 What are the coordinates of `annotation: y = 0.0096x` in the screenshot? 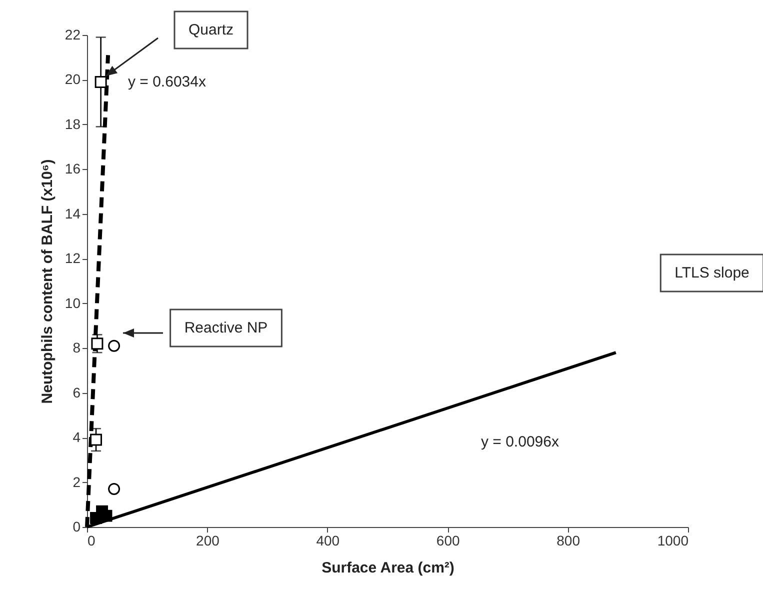 It's located at (520, 442).